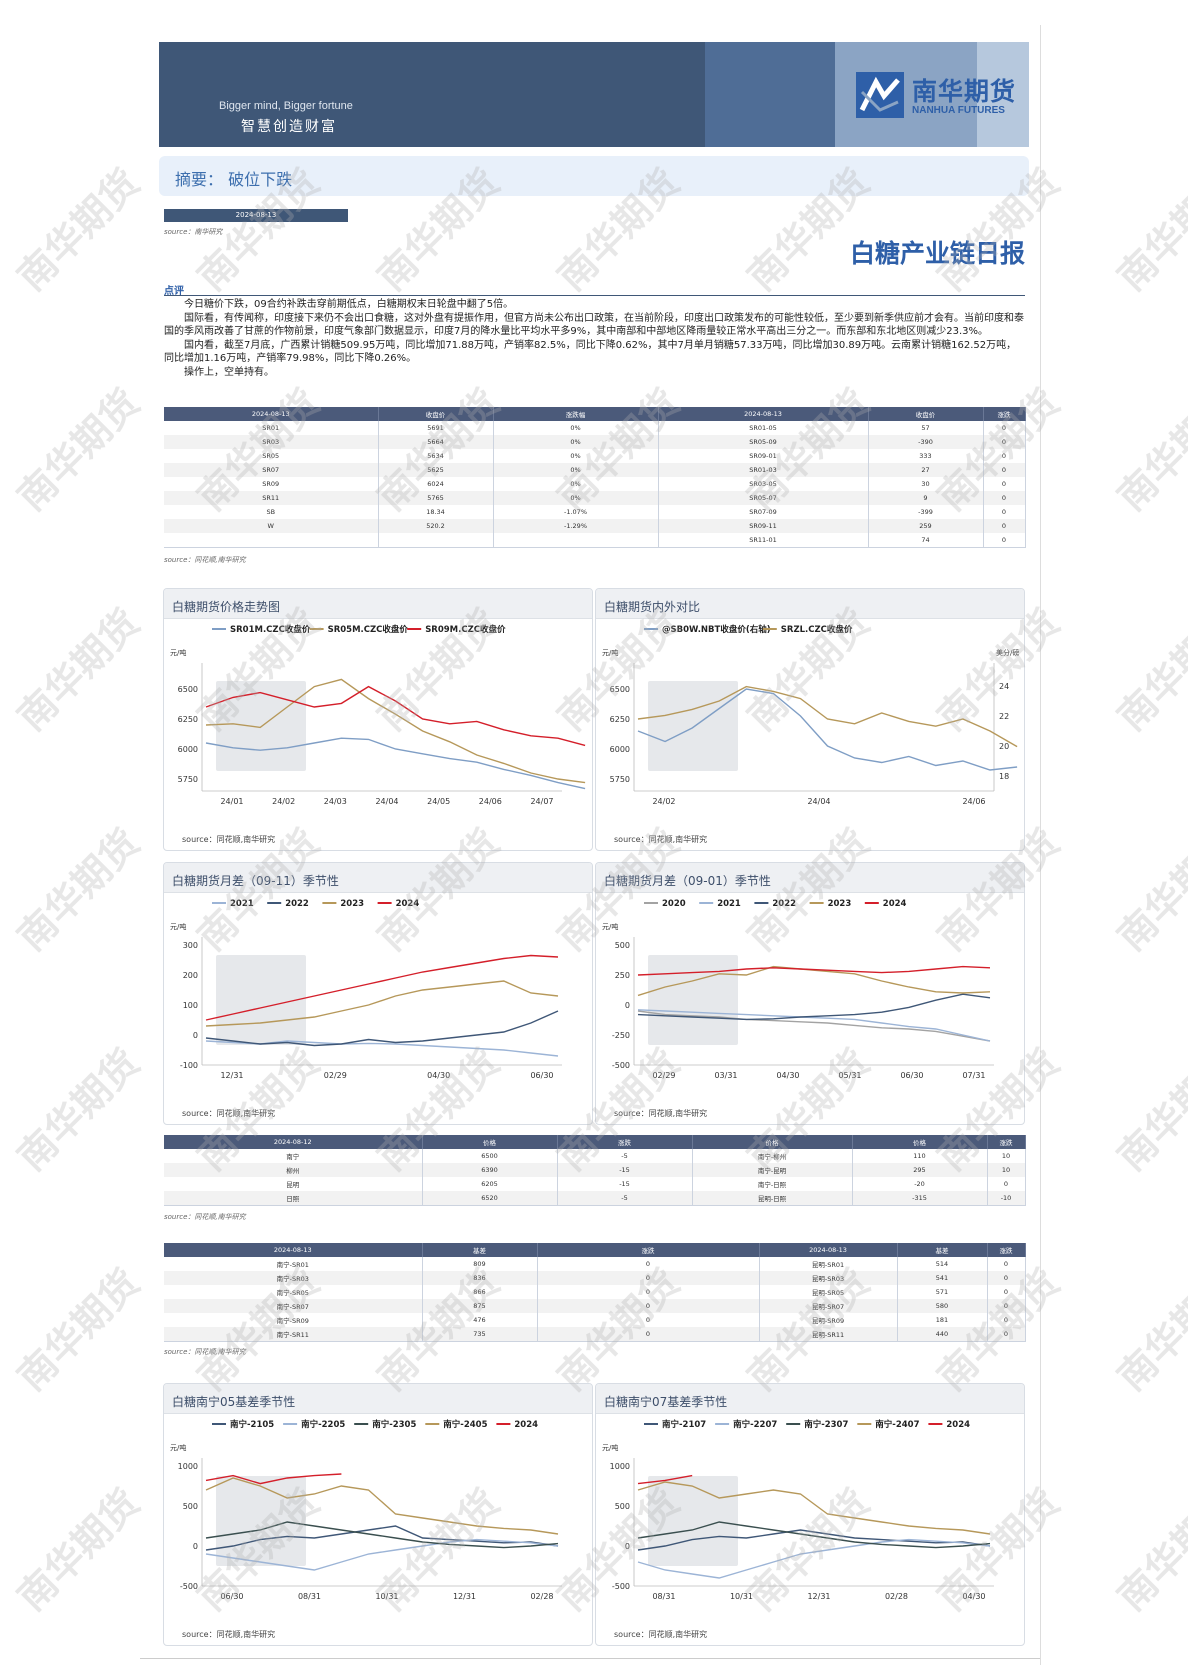 This screenshot has width=1188, height=1680. What do you see at coordinates (620, 779) in the screenshot?
I see `y-tick-label: 5750` at bounding box center [620, 779].